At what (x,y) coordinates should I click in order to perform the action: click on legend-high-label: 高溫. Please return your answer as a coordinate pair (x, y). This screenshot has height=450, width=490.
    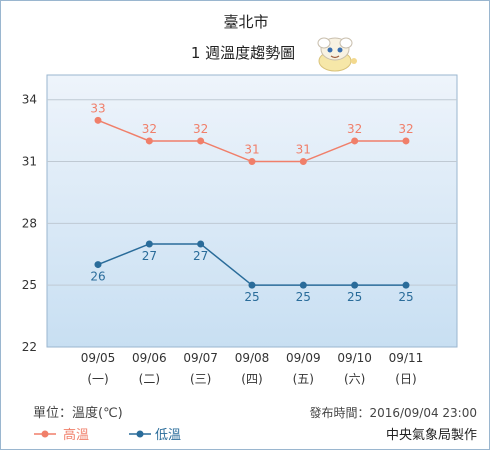
    Looking at the image, I should click on (76, 435).